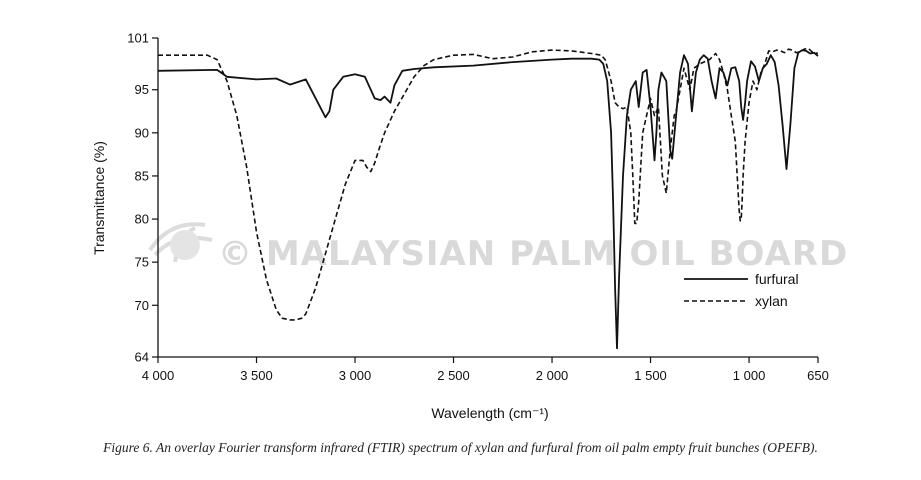 Image resolution: width=921 pixels, height=480 pixels. Describe the element at coordinates (489, 413) in the screenshot. I see `x-axis-title: Wavelength (cm⁻¹)` at that location.